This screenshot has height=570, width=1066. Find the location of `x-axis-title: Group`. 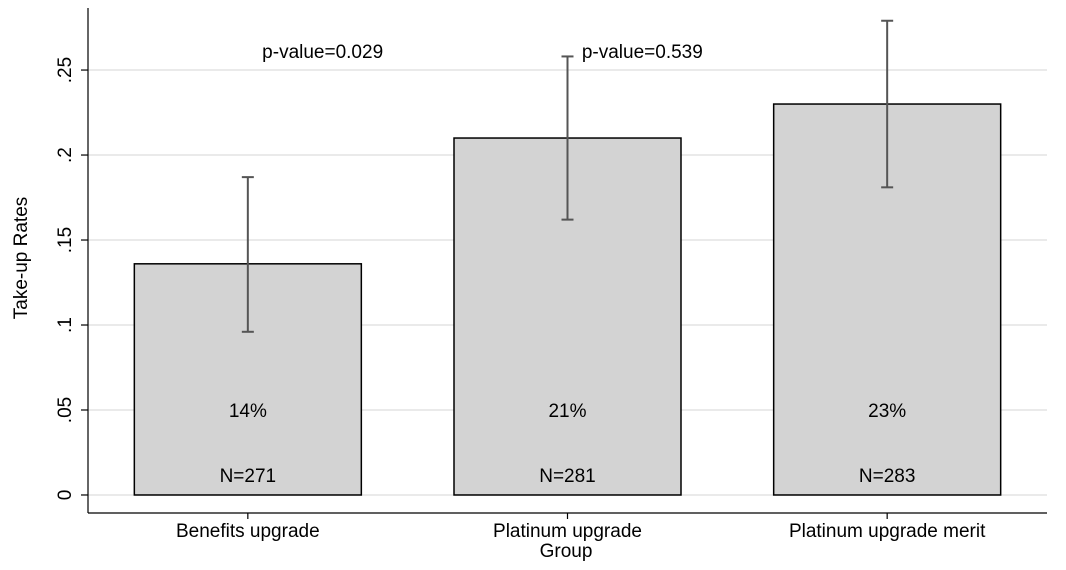

x-axis-title: Group is located at coordinates (566, 551).